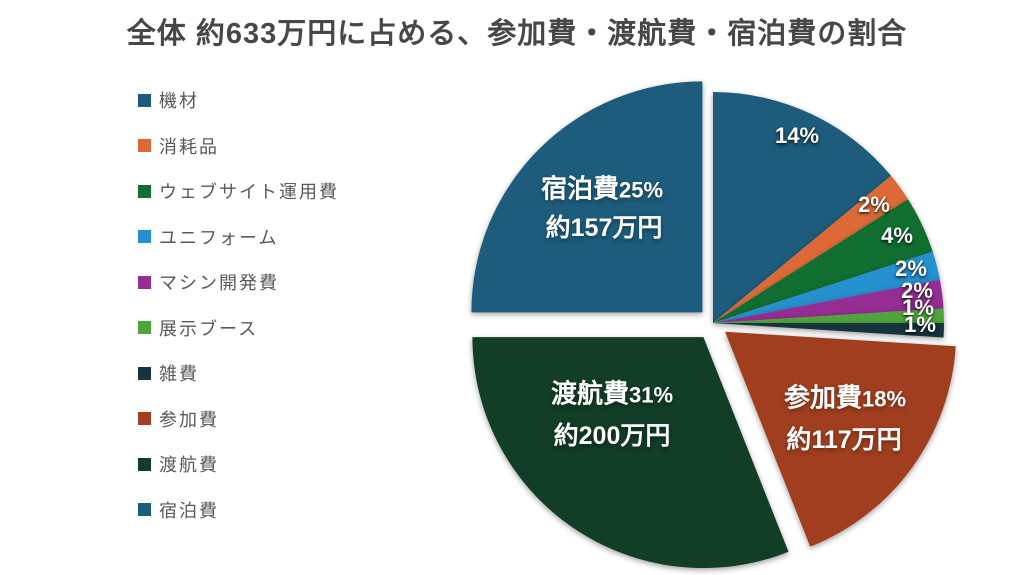 The width and height of the screenshot is (1034, 575). Describe the element at coordinates (651, 395) in the screenshot. I see `callout-tokohi-pct: 31%` at that location.